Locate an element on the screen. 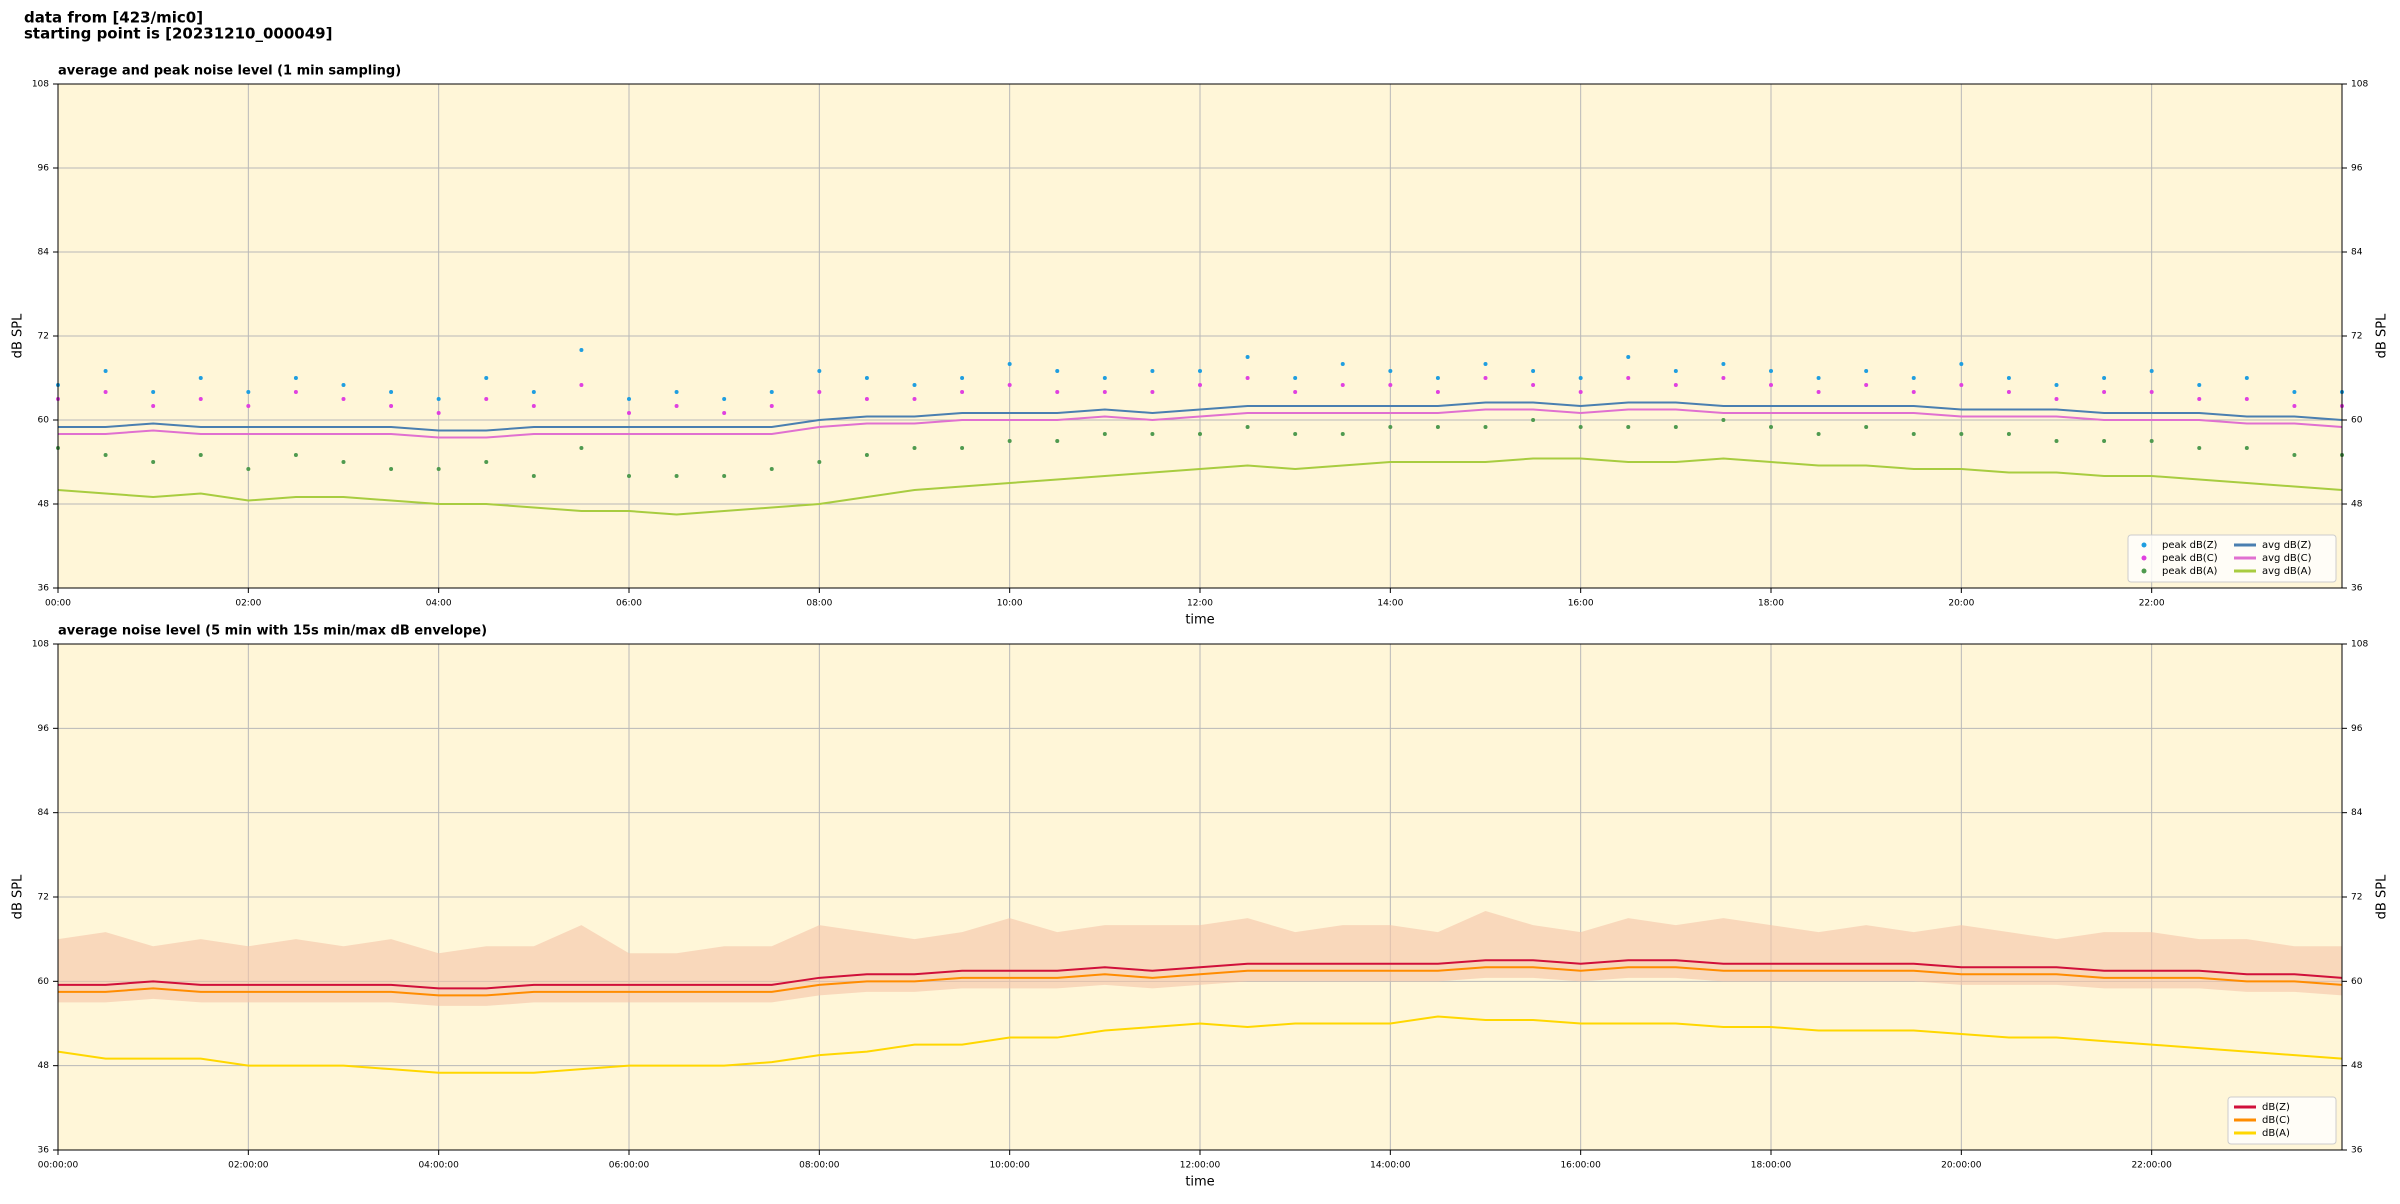 This screenshot has width=2400, height=1204. y-tick-label: 108 is located at coordinates (2359, 85).